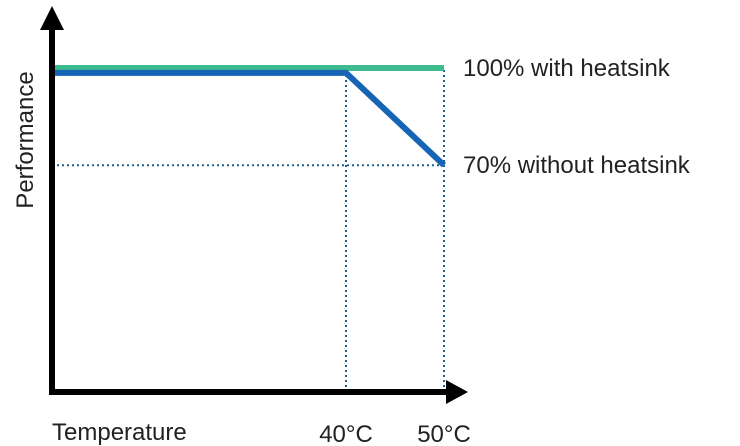 The width and height of the screenshot is (740, 446). Describe the element at coordinates (444, 433) in the screenshot. I see `x-tick-label: 50°C` at that location.